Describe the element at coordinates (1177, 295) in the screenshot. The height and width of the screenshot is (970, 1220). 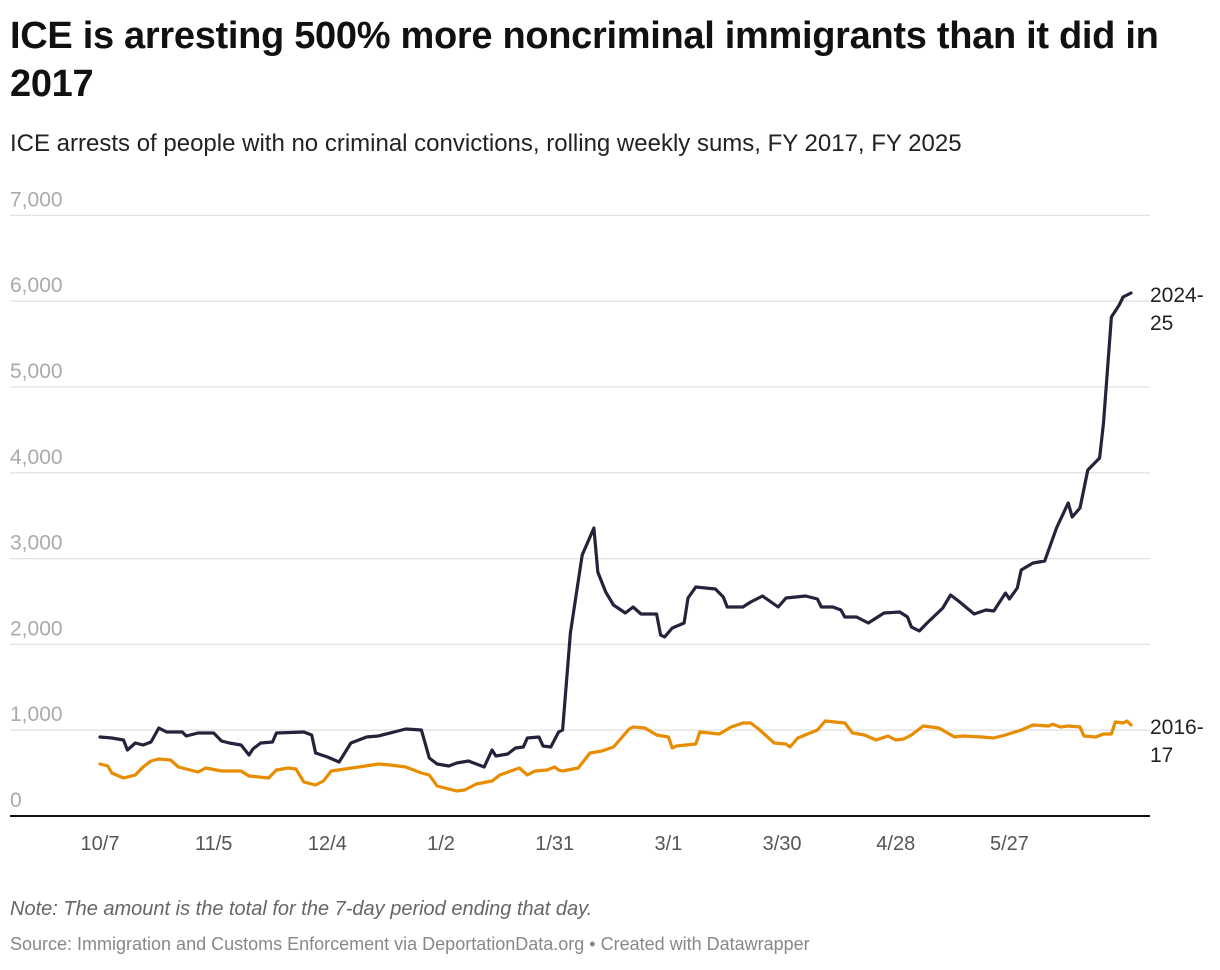
I see `series-label: 2024-` at that location.